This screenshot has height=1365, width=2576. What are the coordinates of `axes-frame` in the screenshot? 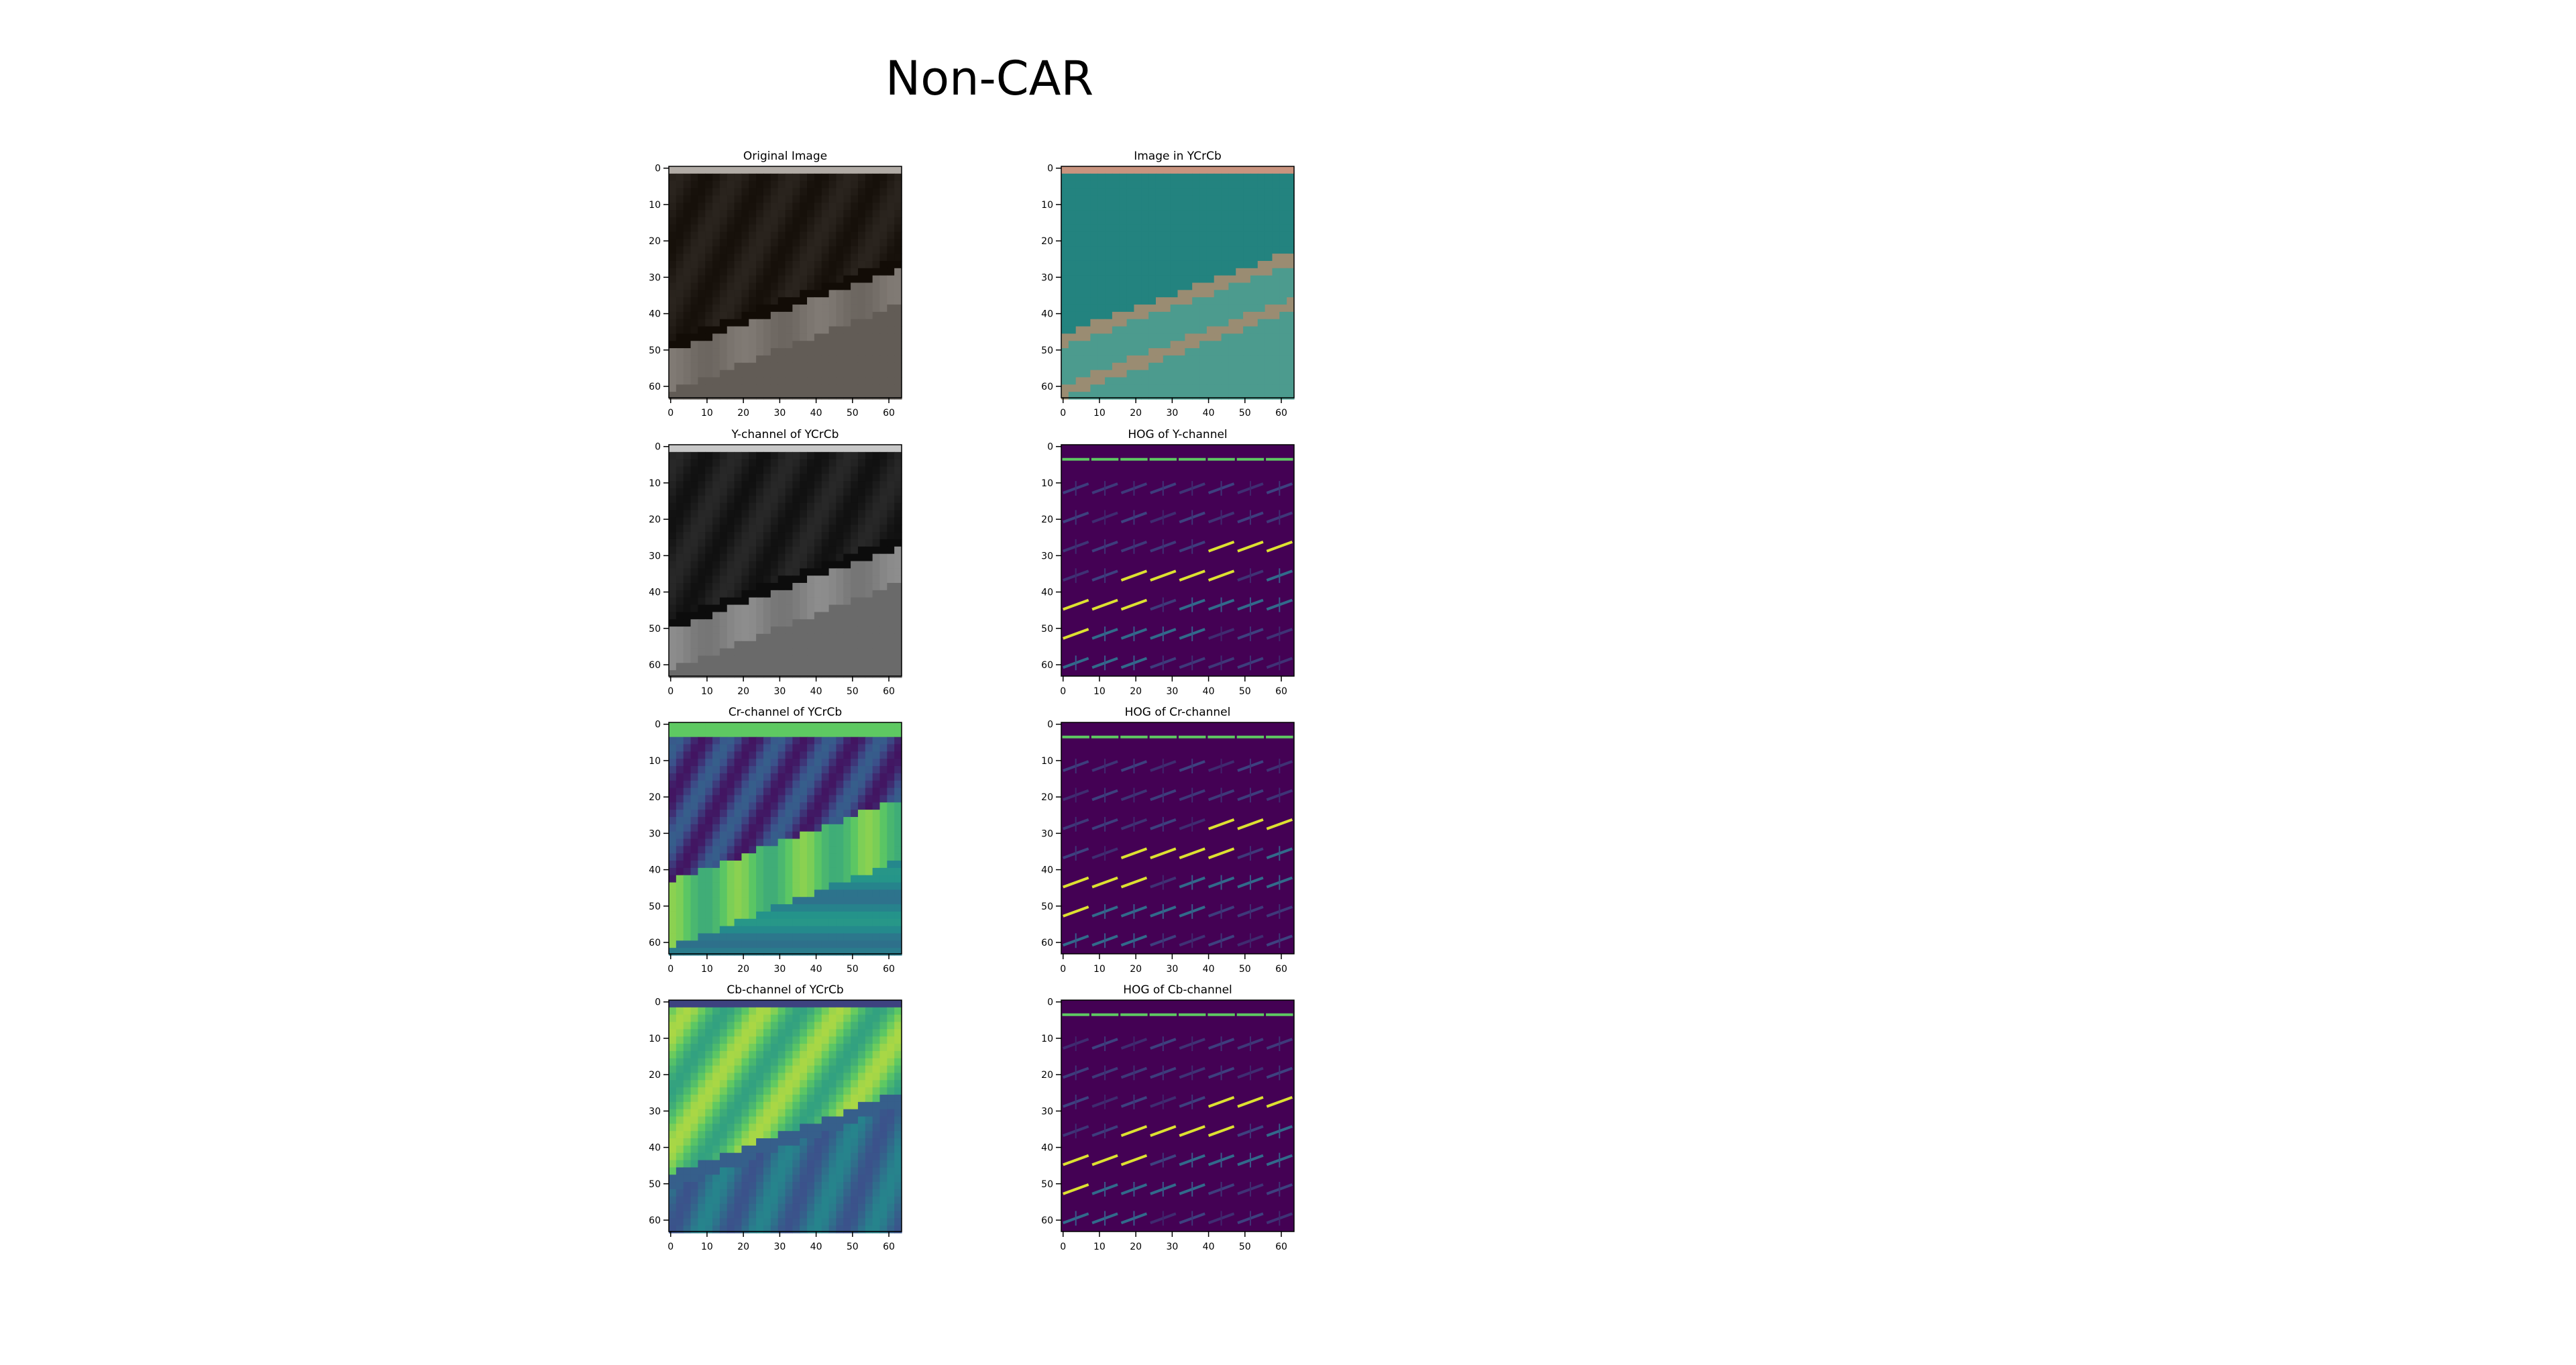 It's located at (785, 560).